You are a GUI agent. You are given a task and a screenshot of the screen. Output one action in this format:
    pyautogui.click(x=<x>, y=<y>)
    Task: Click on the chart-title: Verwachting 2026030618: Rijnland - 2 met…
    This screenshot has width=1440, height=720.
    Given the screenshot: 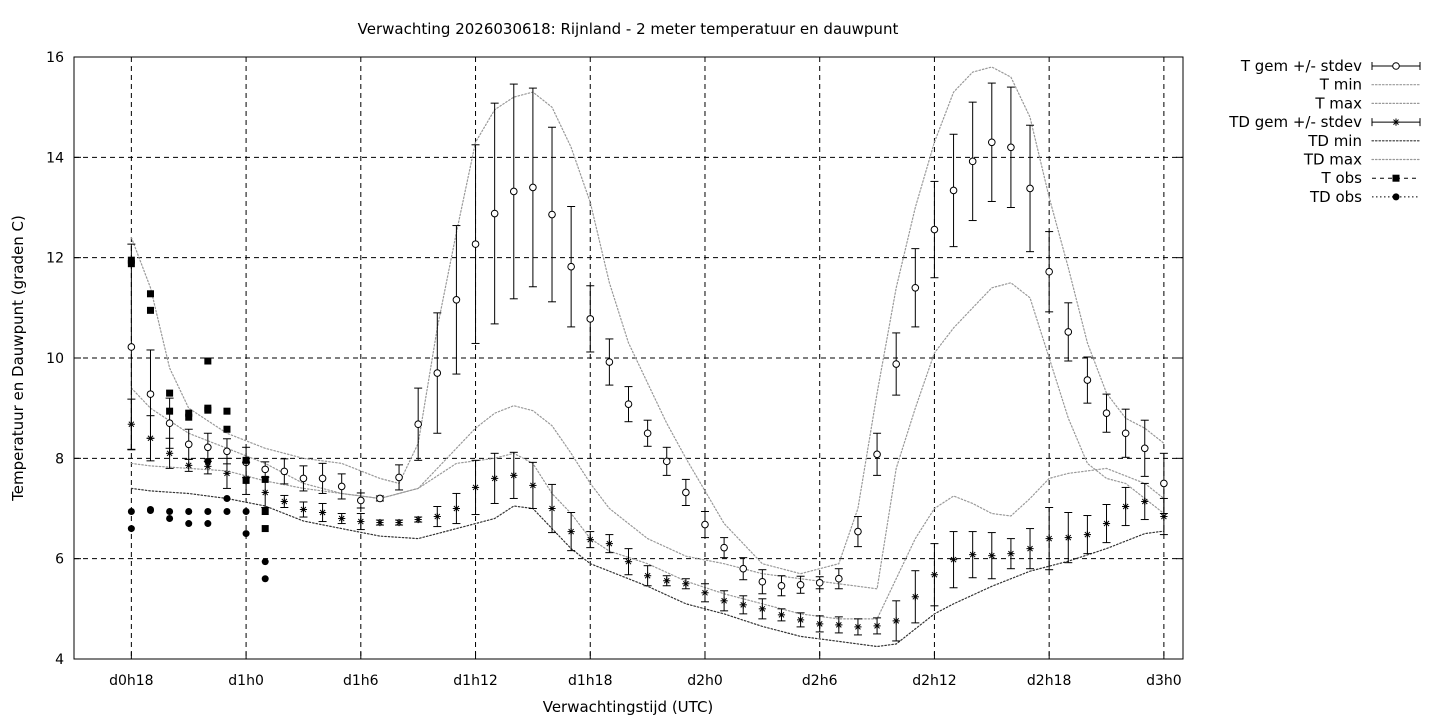 What is the action you would take?
    pyautogui.click(x=628, y=29)
    